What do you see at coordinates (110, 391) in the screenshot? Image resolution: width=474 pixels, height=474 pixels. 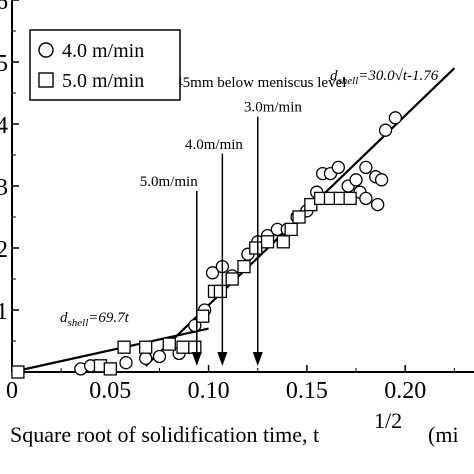 I see `x-tick-label: 0.05` at bounding box center [110, 391].